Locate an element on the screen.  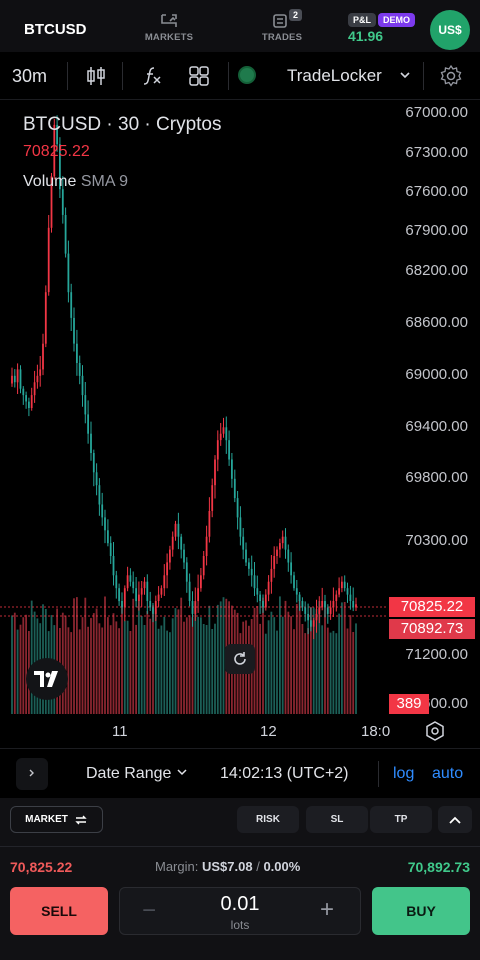
order-type-button: MARKET is located at coordinates (56, 819).